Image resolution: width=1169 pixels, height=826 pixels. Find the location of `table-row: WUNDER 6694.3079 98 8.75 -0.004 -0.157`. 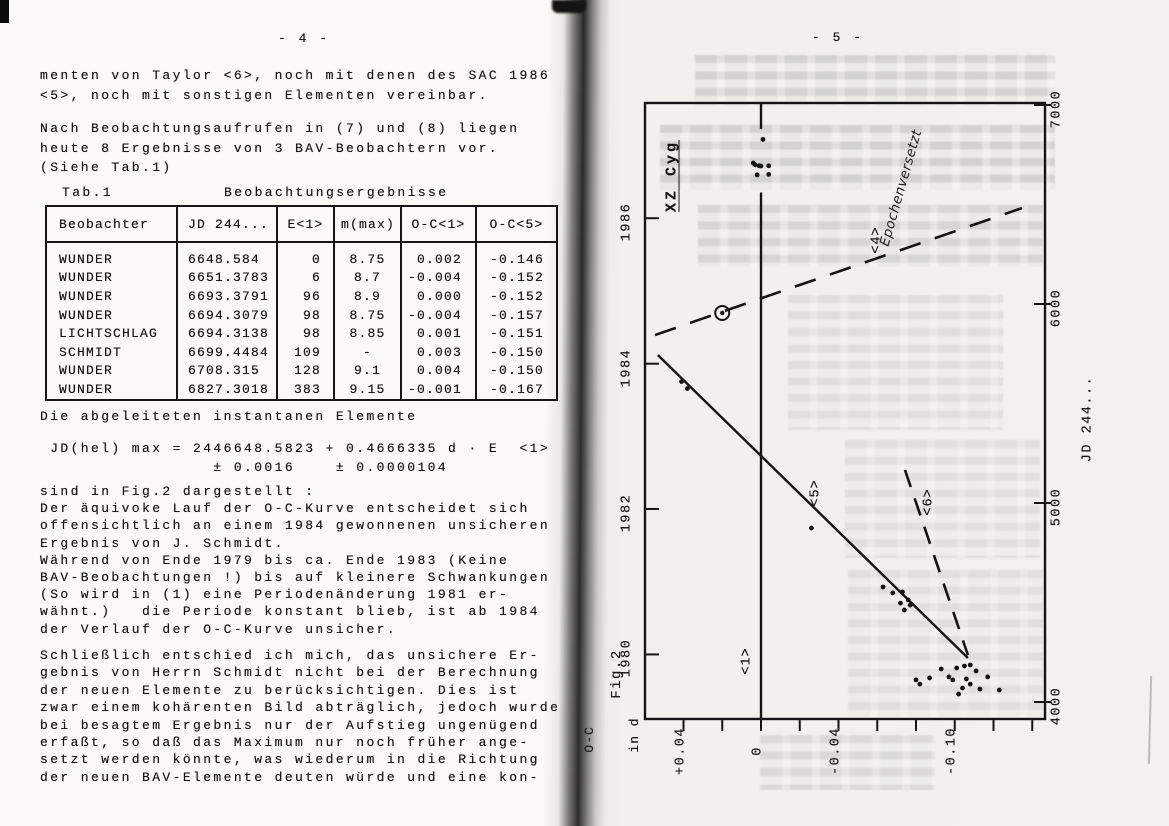

table-row: WUNDER 6694.3079 98 8.75 -0.004 -0.157 is located at coordinates (301, 315).